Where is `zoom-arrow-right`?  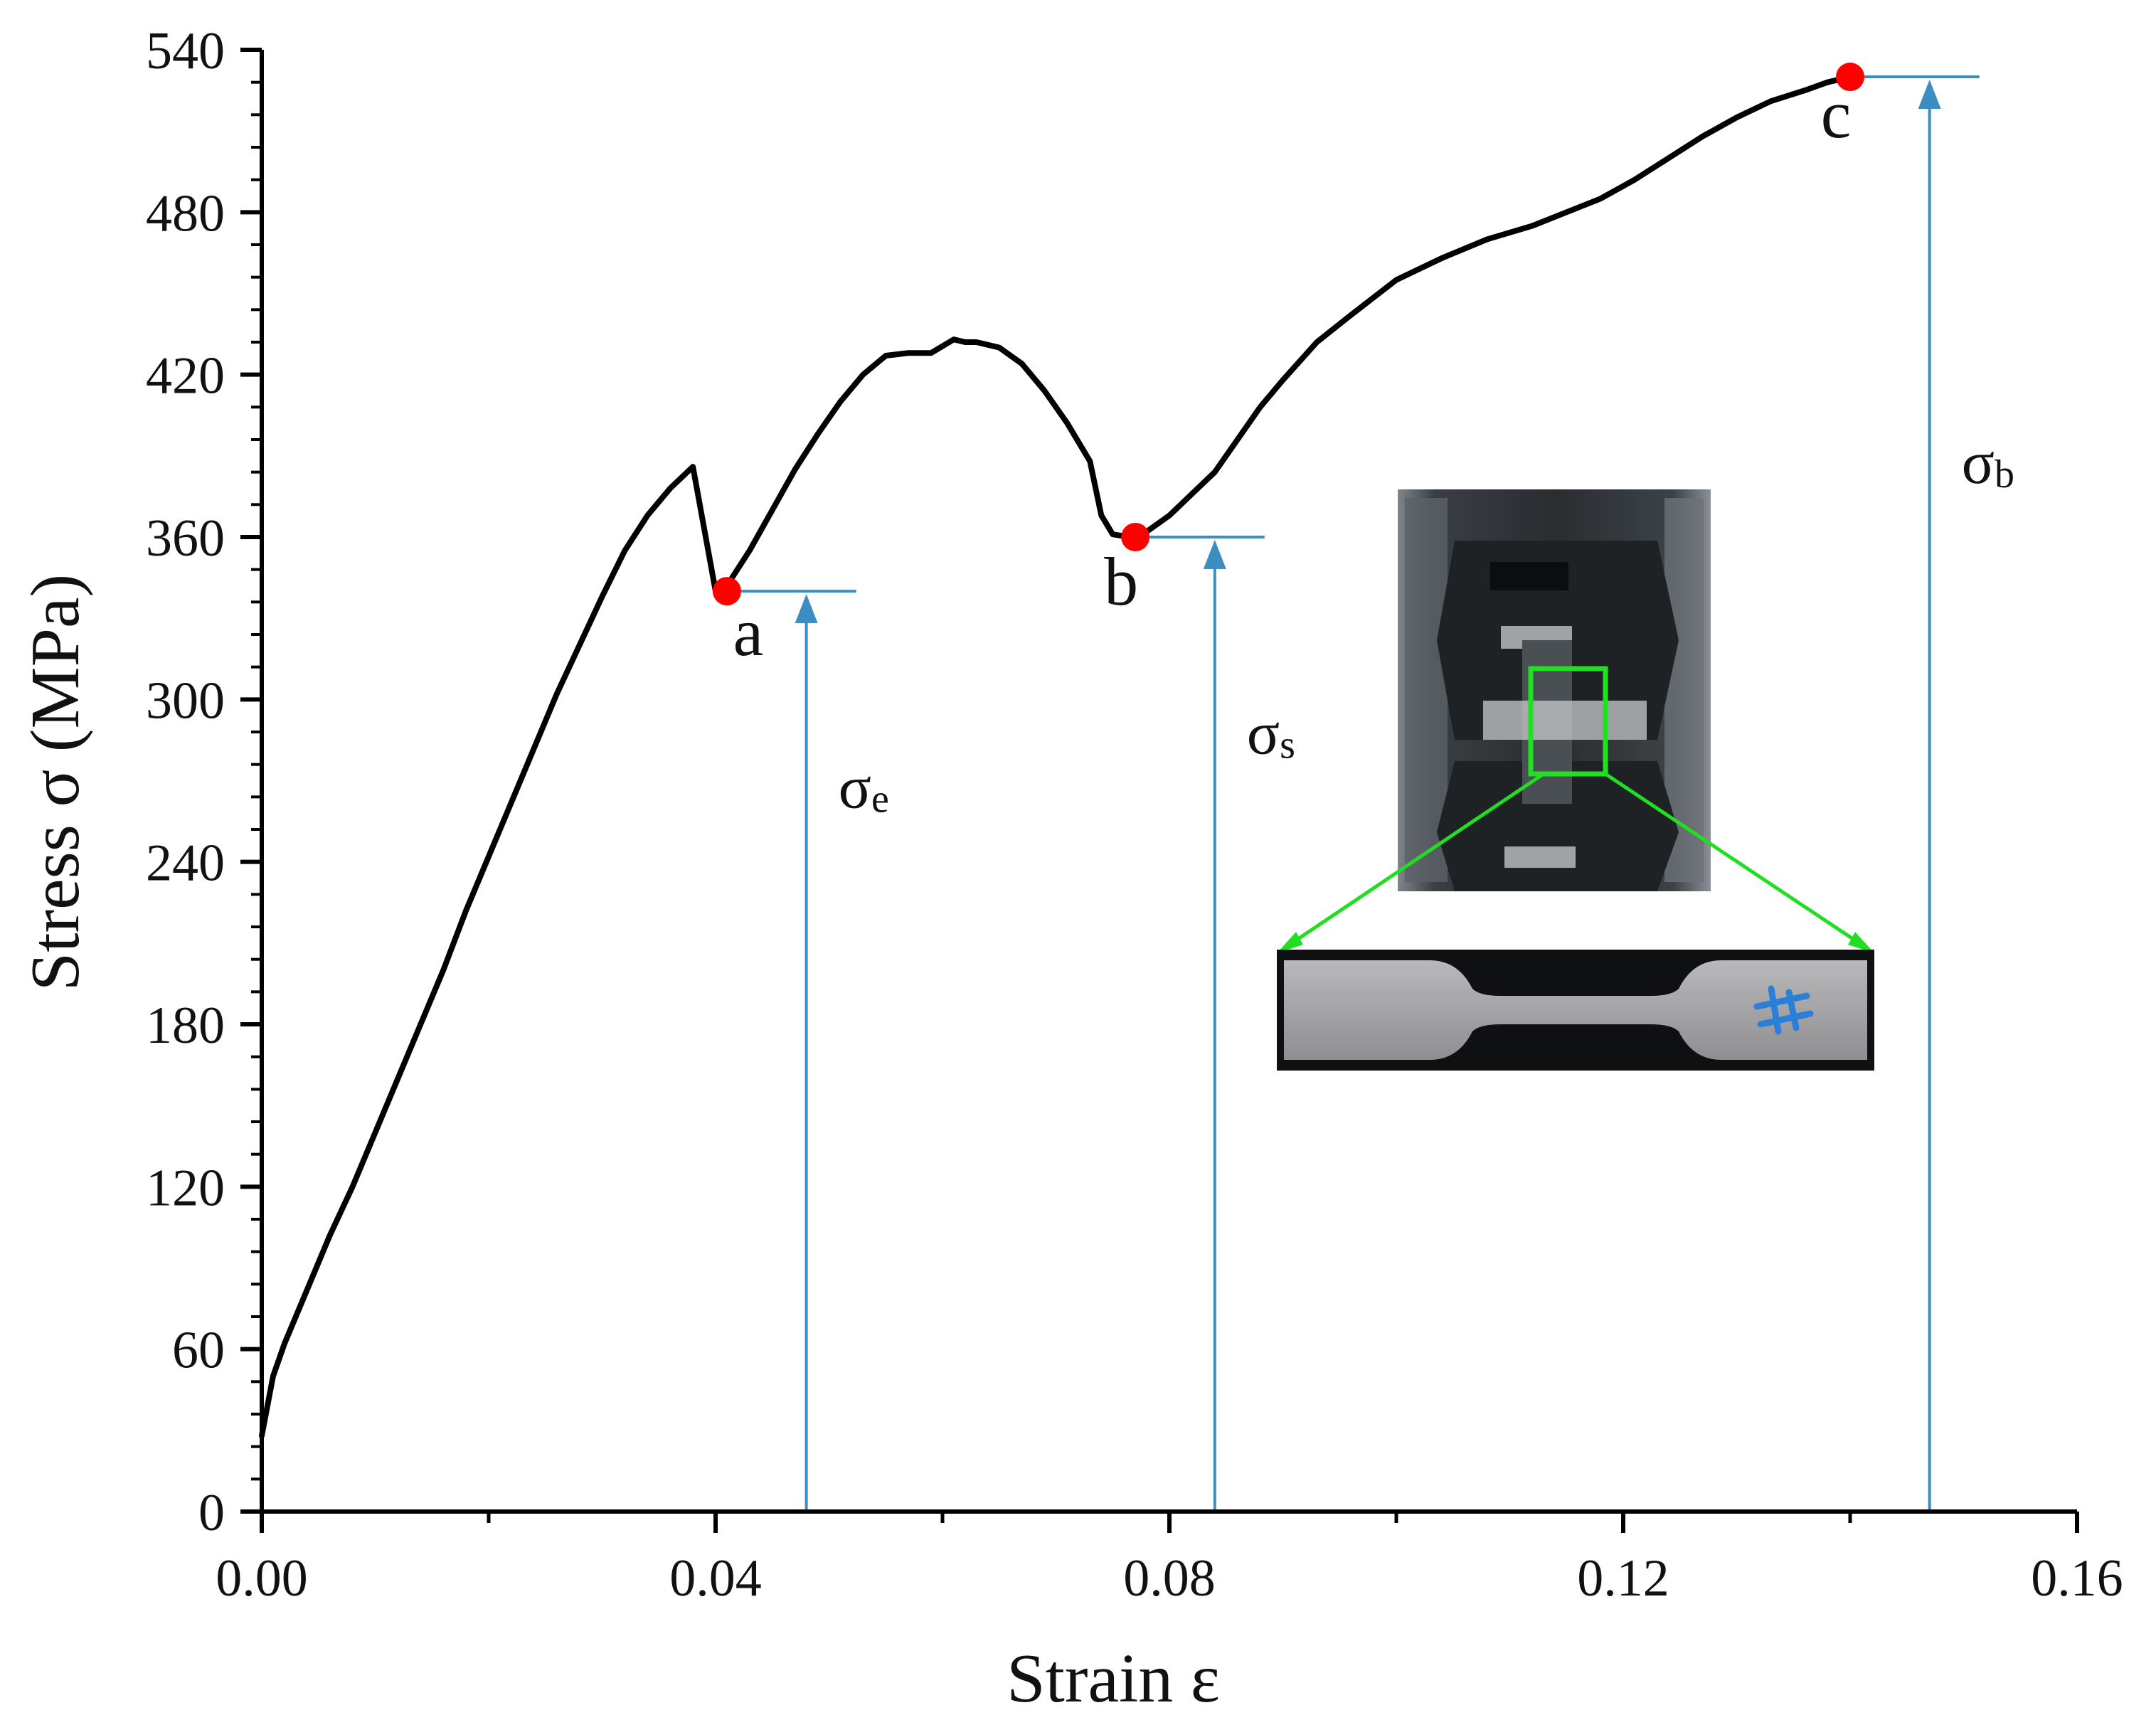
zoom-arrow-right is located at coordinates (1735, 860).